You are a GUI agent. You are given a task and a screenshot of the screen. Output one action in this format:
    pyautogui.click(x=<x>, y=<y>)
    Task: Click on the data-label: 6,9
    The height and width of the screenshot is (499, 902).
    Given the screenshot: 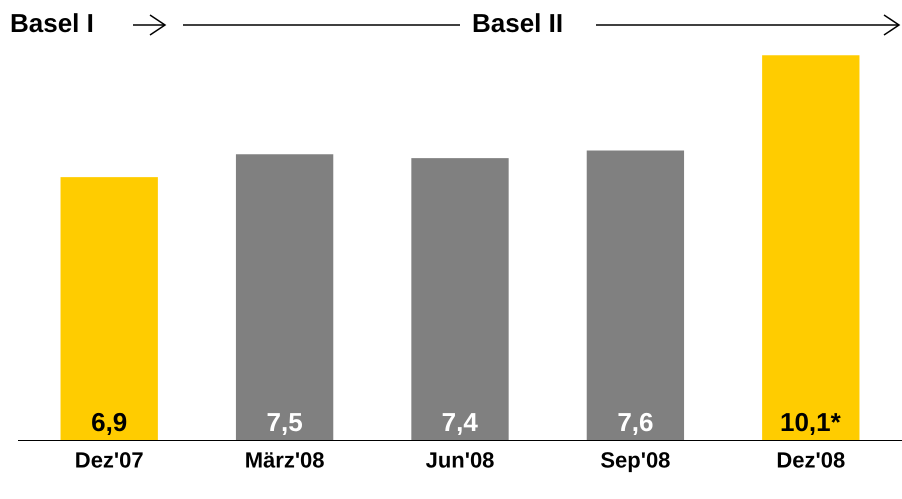 What is the action you would take?
    pyautogui.click(x=109, y=422)
    